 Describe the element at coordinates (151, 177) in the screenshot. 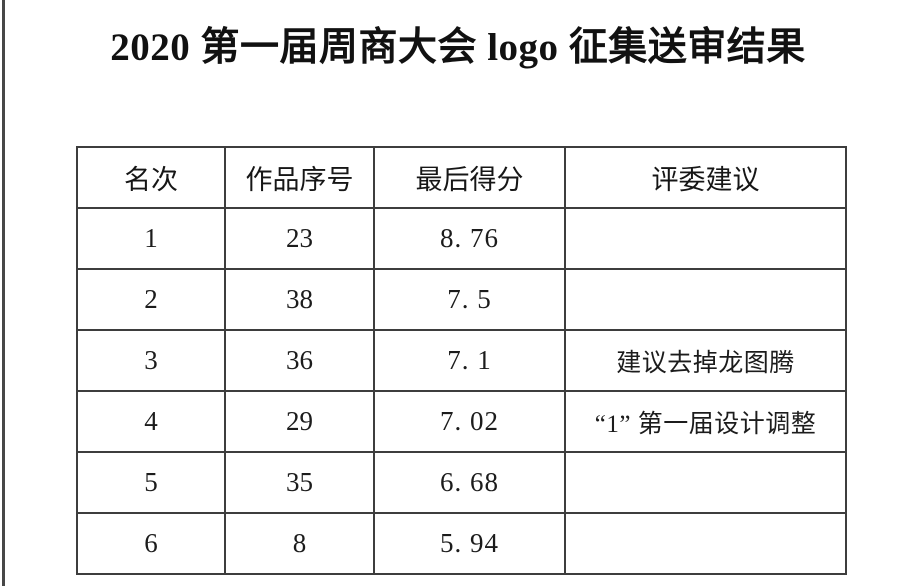

I see `column-header-rank: 名次` at that location.